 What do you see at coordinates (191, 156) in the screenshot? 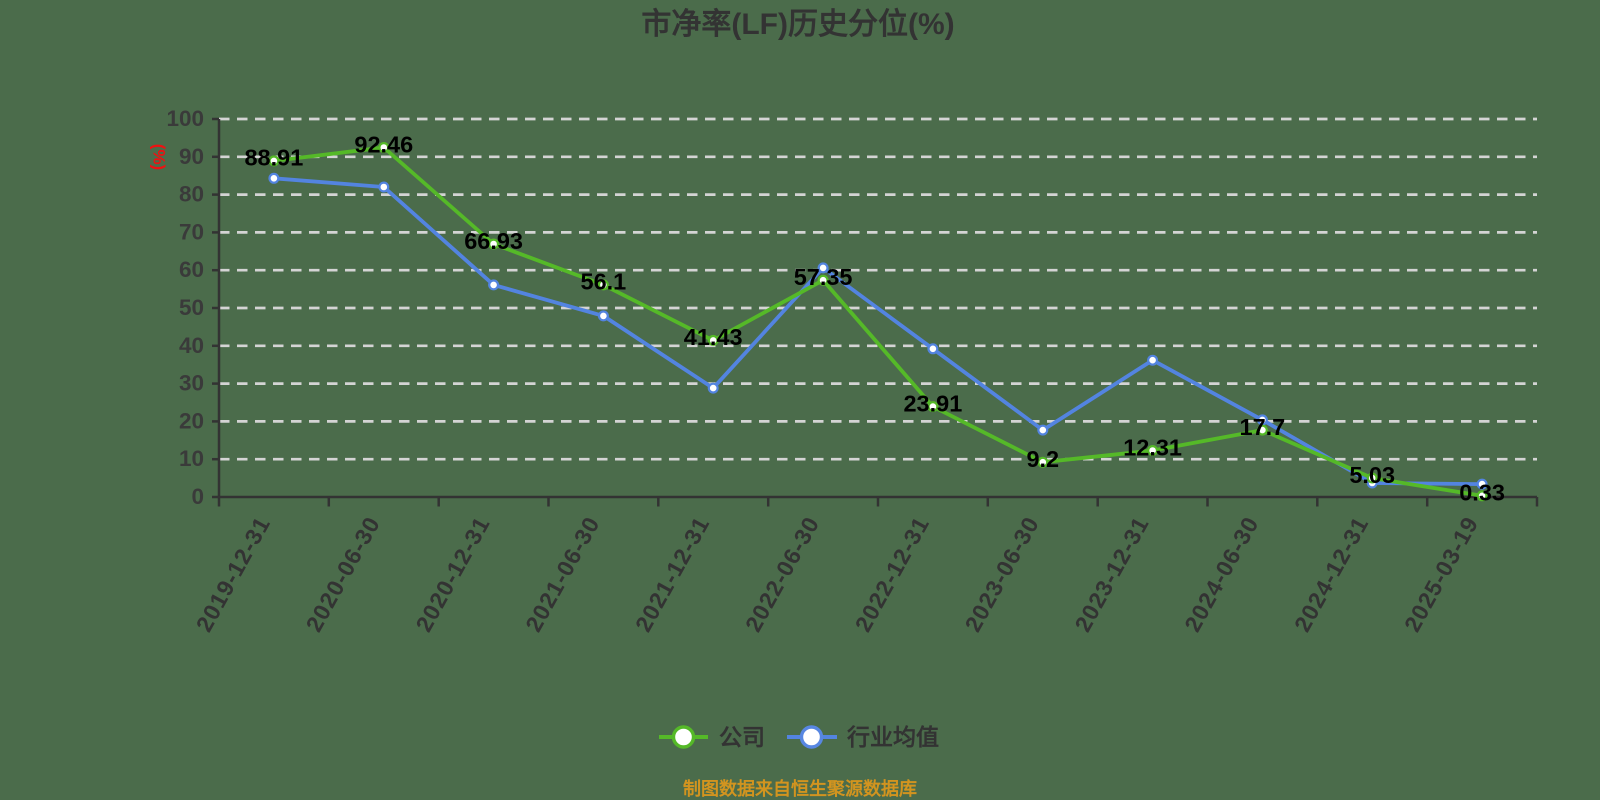
I see `svg-text: 90` at bounding box center [191, 156].